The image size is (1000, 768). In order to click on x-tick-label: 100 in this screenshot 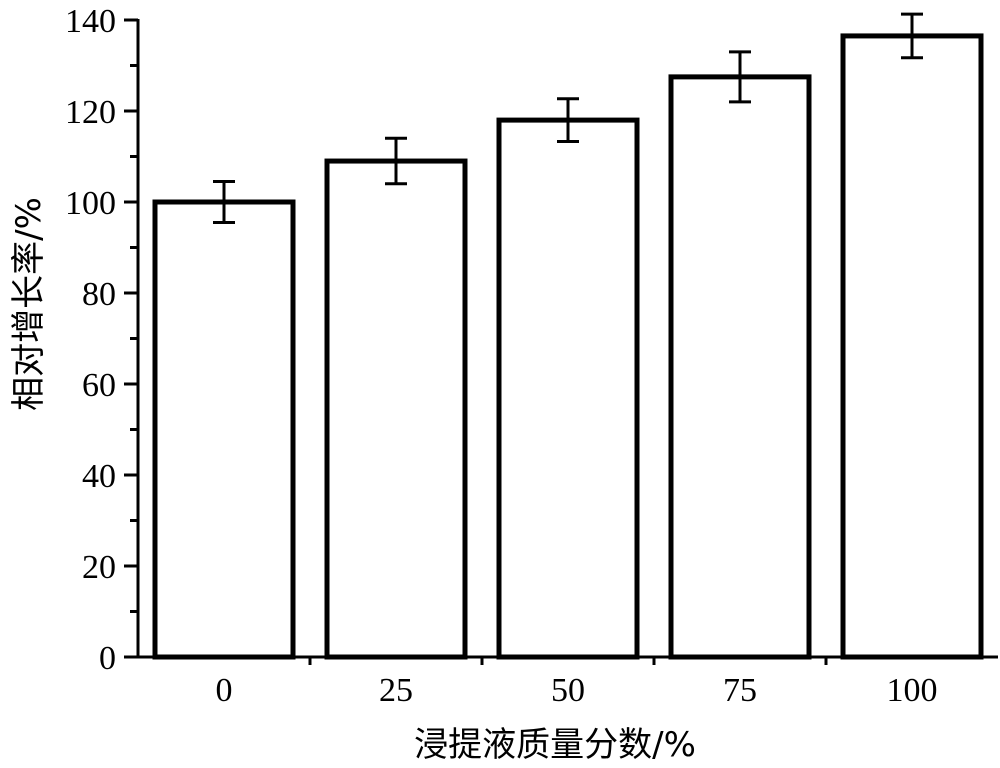, I will do `click(912, 690)`.